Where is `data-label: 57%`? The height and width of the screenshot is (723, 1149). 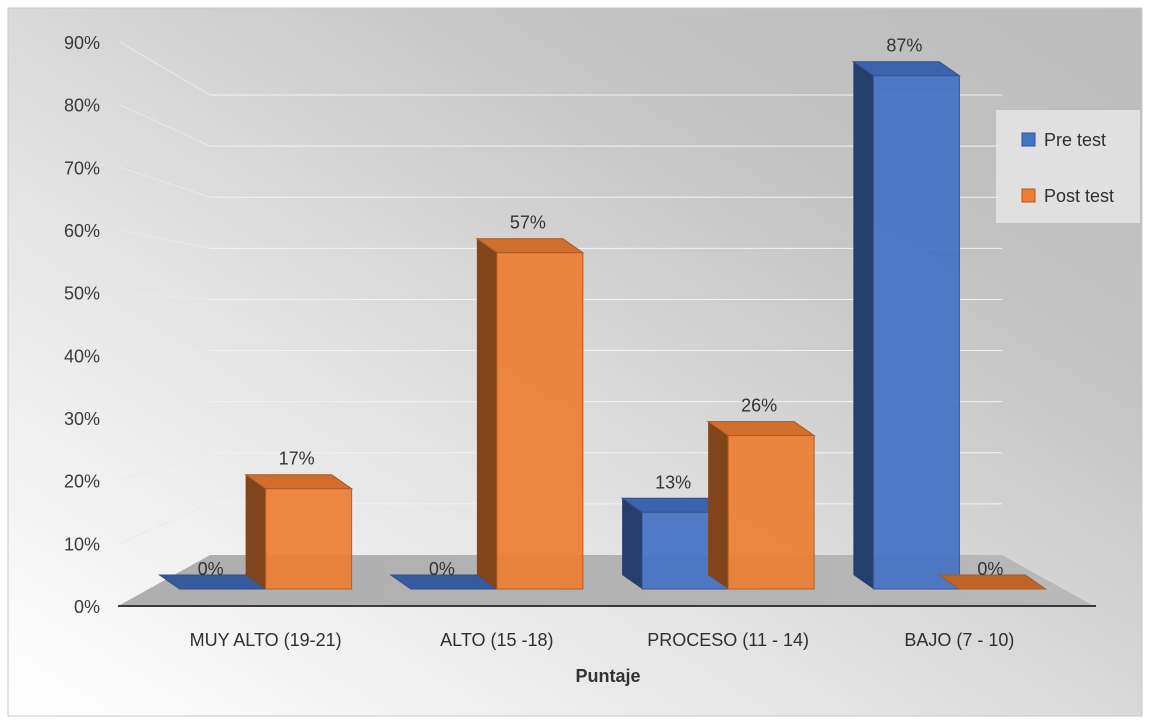
data-label: 57% is located at coordinates (528, 223).